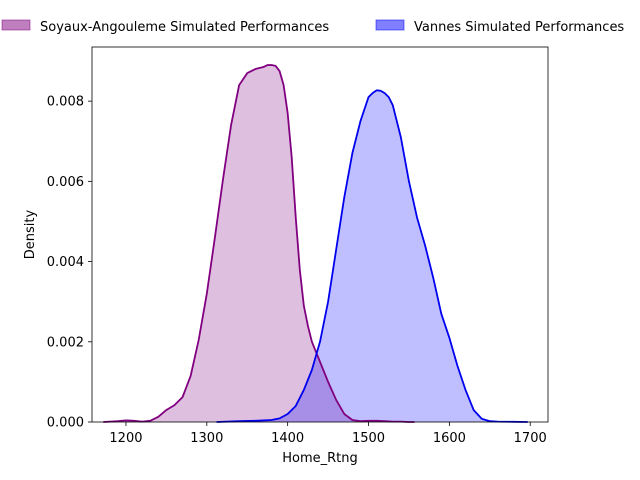 This screenshot has width=640, height=480. I want to click on legend-label-0: Soyaux-Angouleme Simulated Performances, so click(184, 27).